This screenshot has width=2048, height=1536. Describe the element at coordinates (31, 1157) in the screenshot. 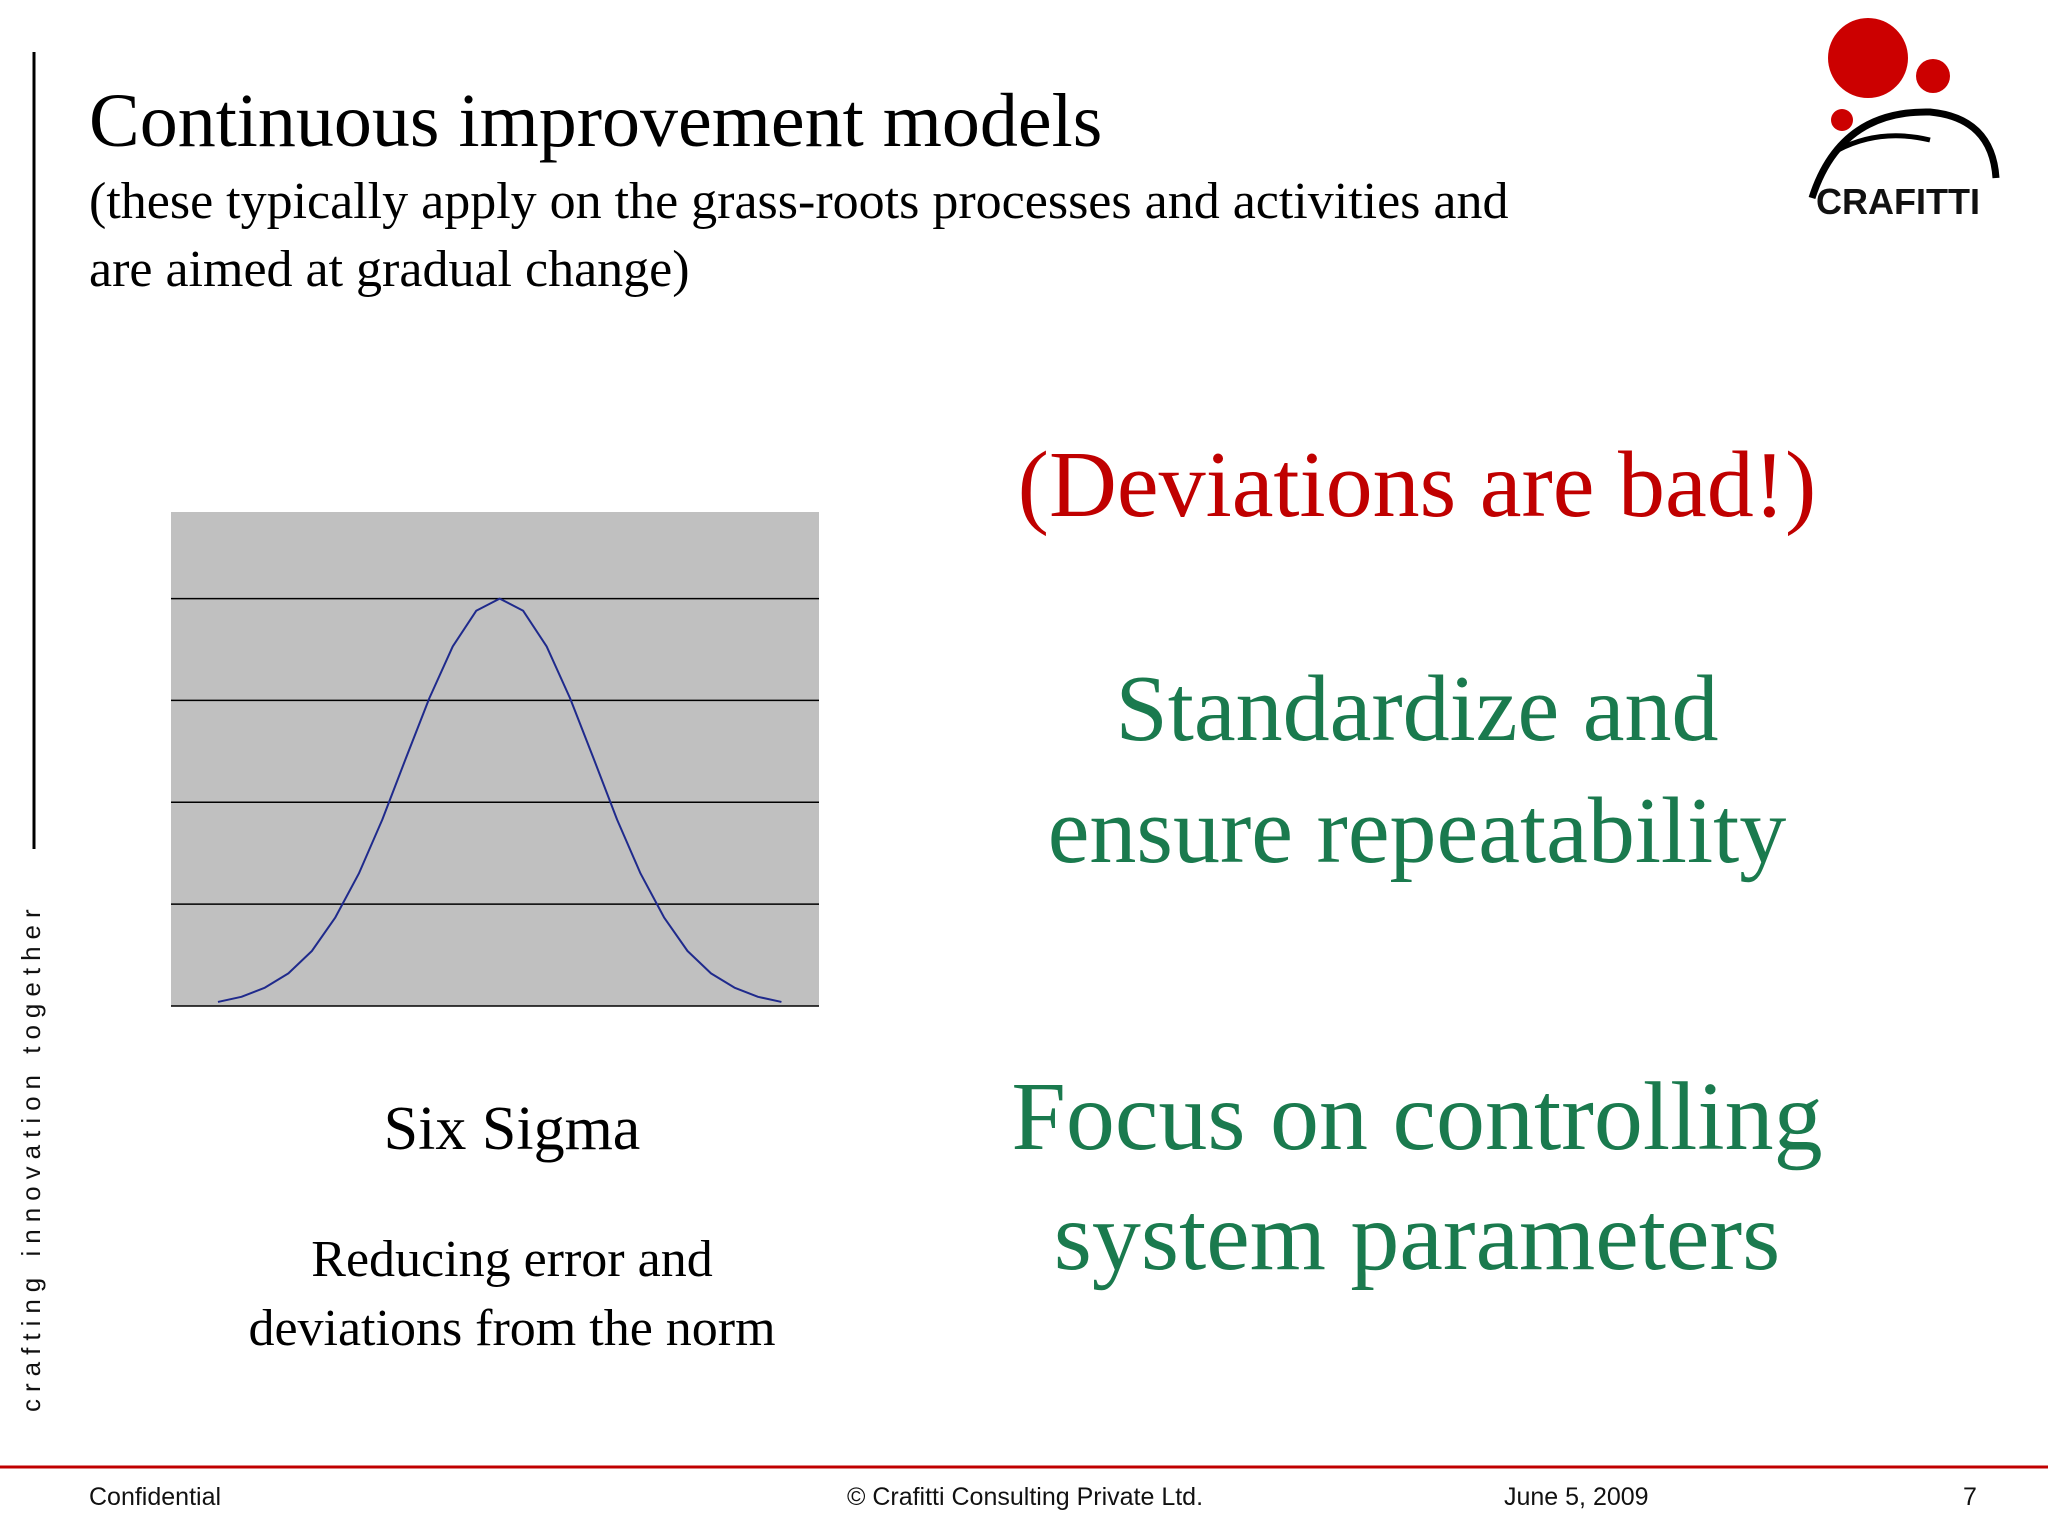

I see `side-tagline: crafting innovation together` at that location.